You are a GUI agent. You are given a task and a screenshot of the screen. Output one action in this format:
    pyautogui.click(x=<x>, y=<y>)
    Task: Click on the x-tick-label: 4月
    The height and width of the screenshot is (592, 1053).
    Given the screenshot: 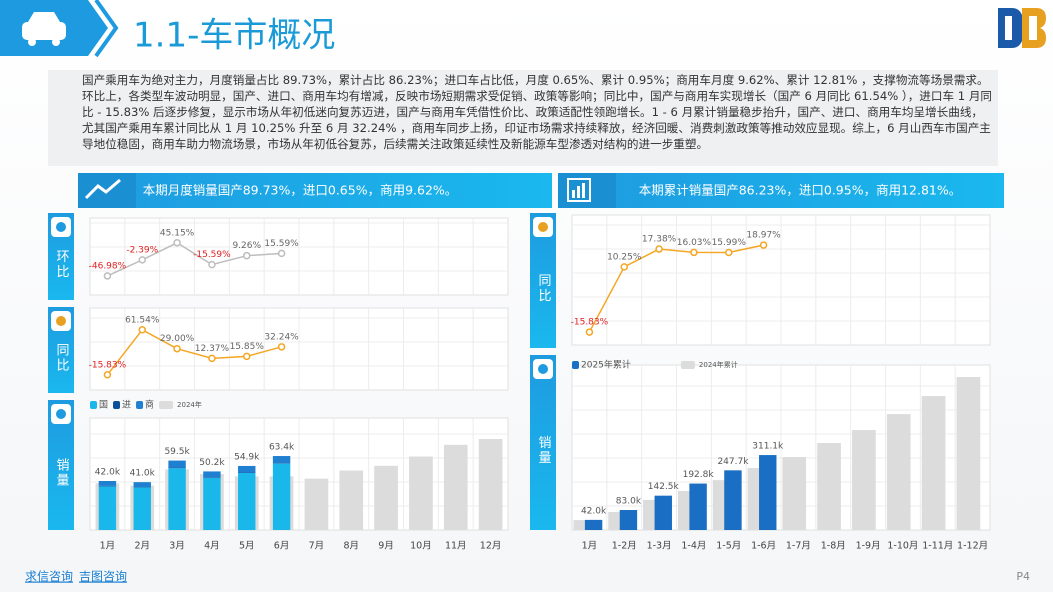 What is the action you would take?
    pyautogui.click(x=212, y=546)
    